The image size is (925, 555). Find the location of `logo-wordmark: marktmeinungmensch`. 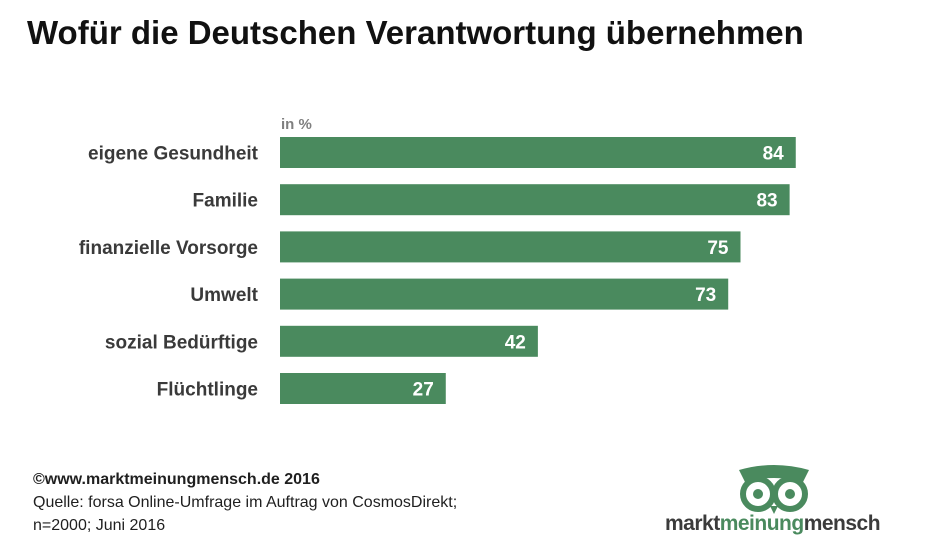

logo-wordmark: marktmeinungmensch is located at coordinates (773, 524).